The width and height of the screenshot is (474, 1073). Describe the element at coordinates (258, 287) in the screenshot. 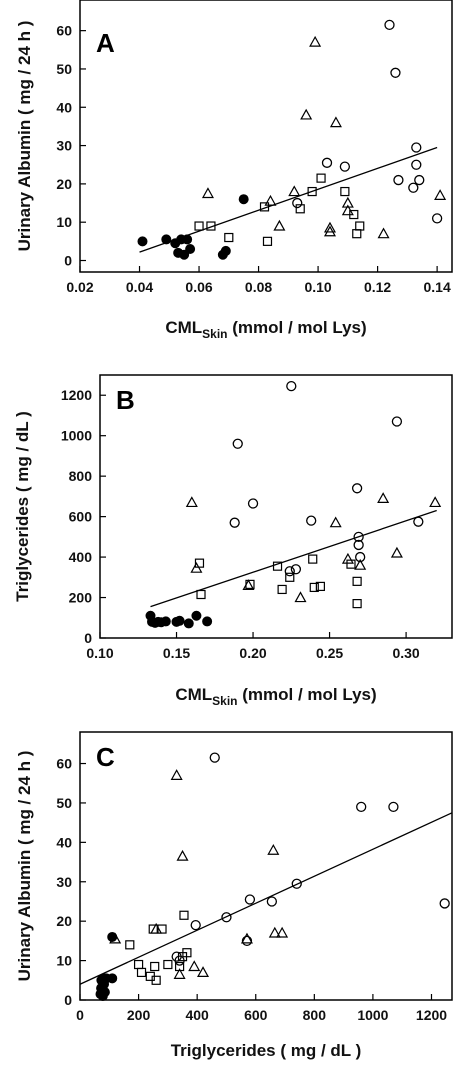

I see `x-tick-label: 0.08` at that location.